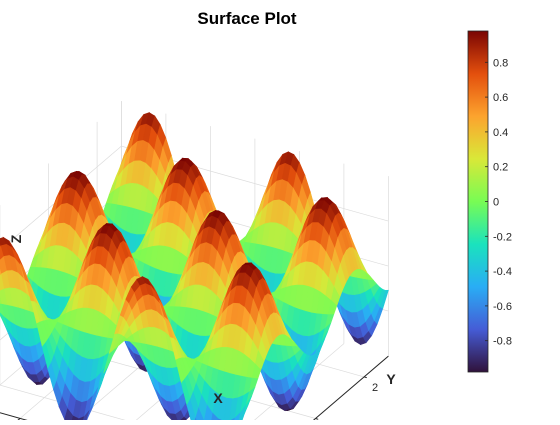  What do you see at coordinates (500, 63) in the screenshot?
I see `colorbar-tick-label: 0.8` at bounding box center [500, 63].